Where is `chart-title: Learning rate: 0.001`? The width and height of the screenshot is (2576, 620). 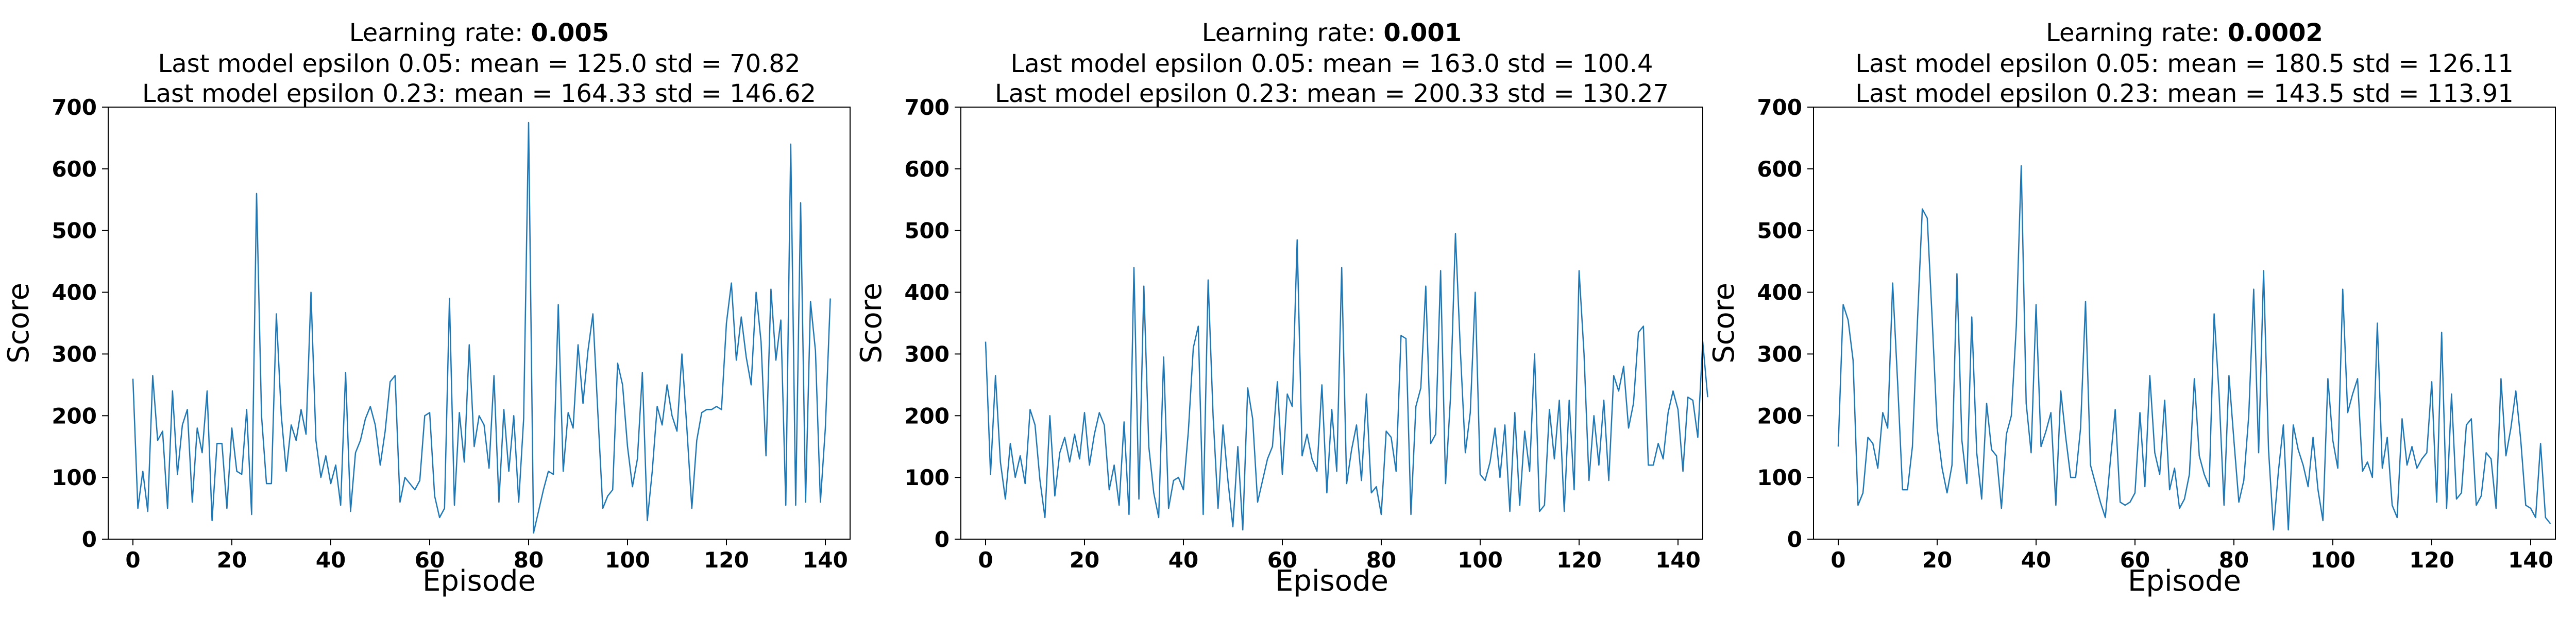
chart-title: Learning rate: 0.001 is located at coordinates (1332, 33).